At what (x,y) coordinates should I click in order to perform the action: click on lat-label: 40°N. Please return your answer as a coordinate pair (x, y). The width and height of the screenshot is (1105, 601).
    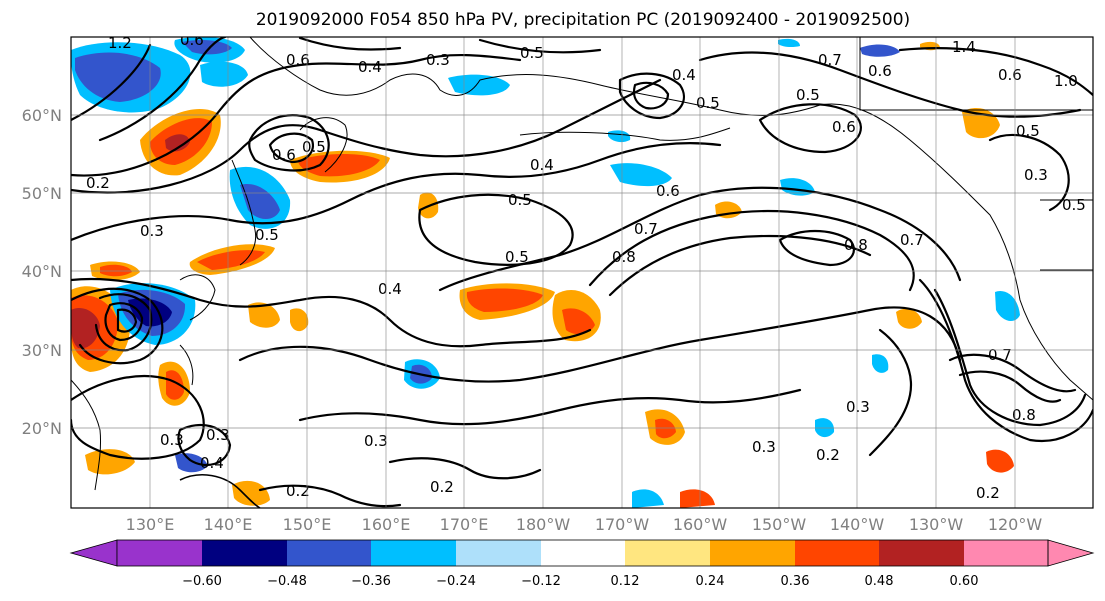
    Looking at the image, I should click on (42, 271).